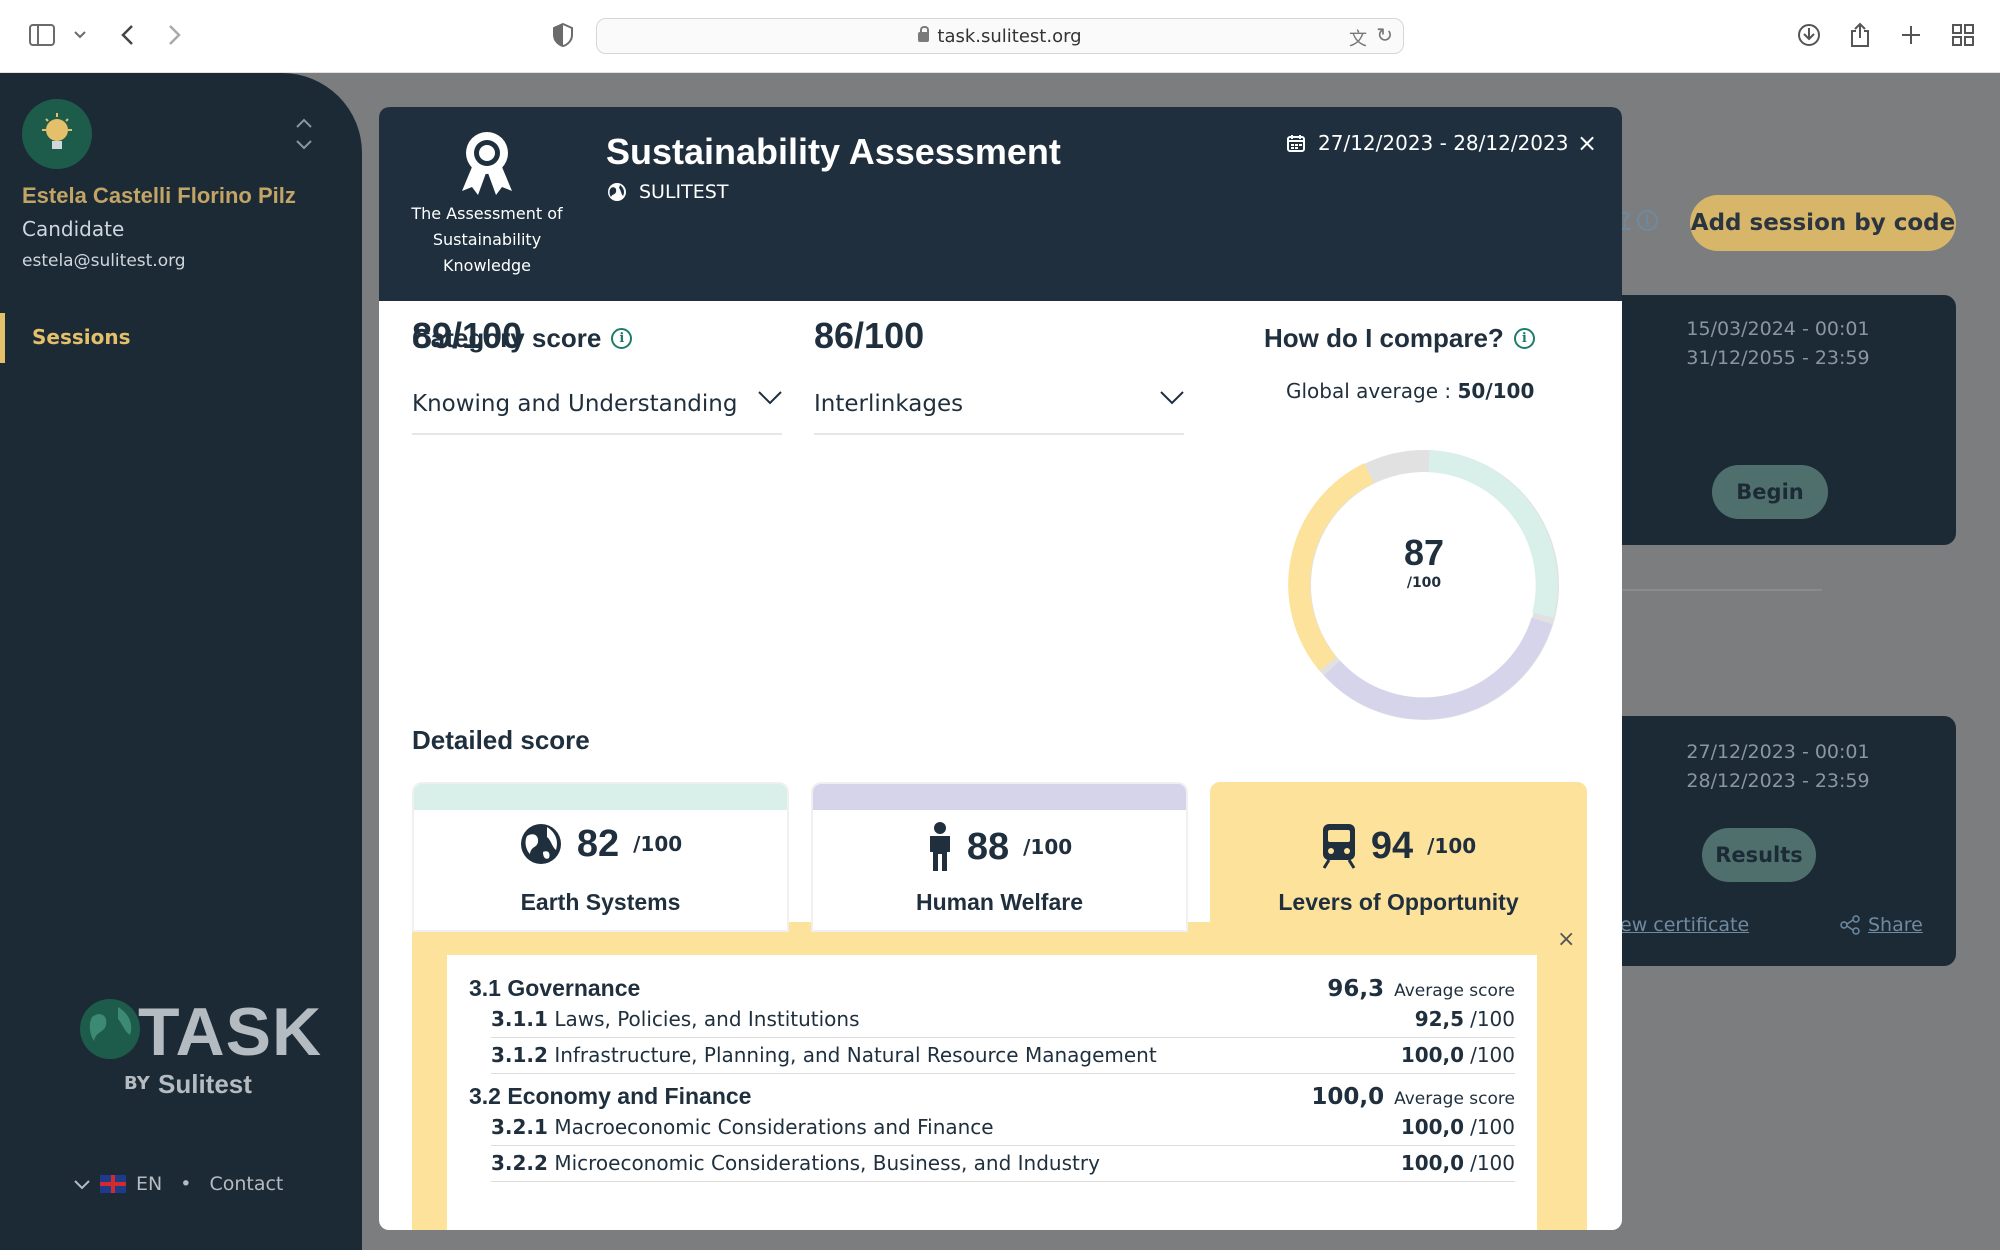 This screenshot has height=1250, width=2000. I want to click on score-tile-earth-systems: 82 /100 Earth Systems, so click(600, 857).